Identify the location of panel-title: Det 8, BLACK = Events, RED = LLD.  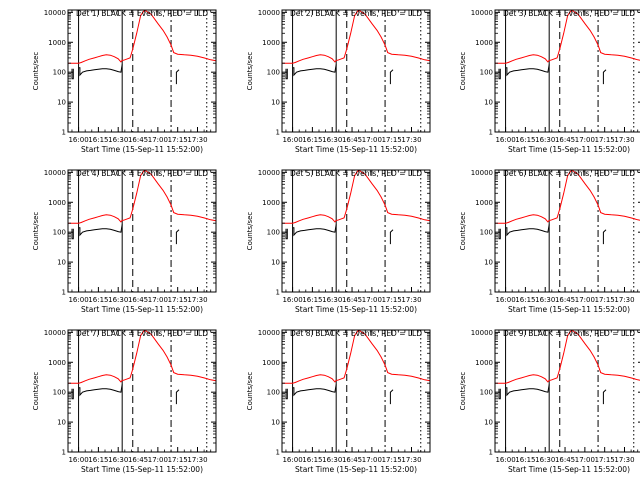
(356, 333).